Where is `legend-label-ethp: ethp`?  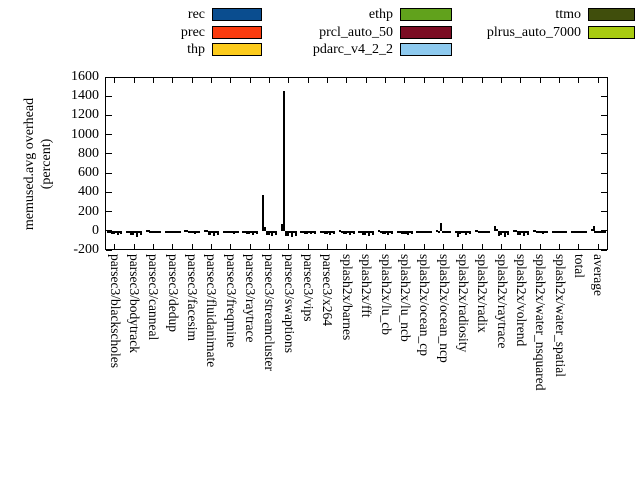
legend-label-ethp: ethp is located at coordinates (380, 14).